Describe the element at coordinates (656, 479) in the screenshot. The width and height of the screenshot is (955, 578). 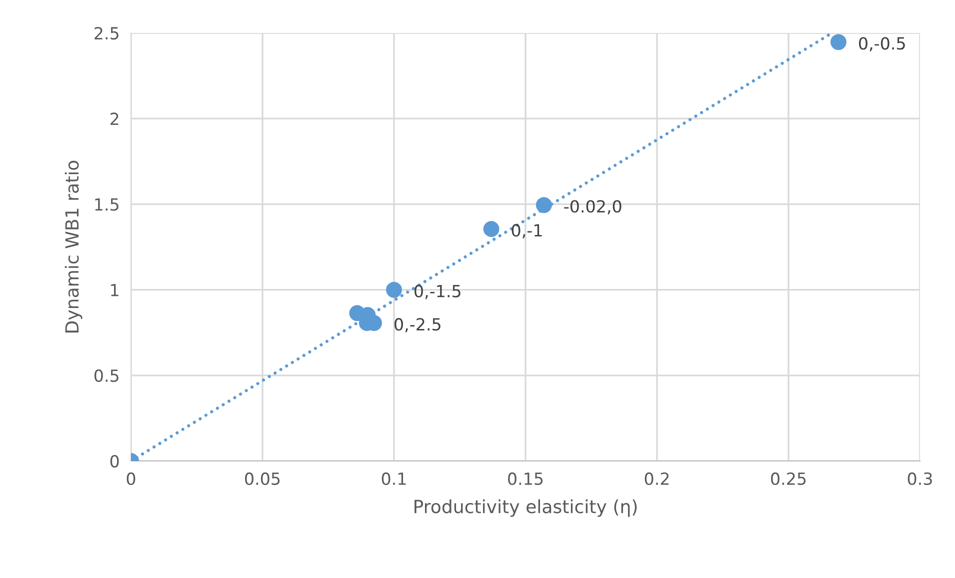
I see `x-tick-label: 0.2` at that location.